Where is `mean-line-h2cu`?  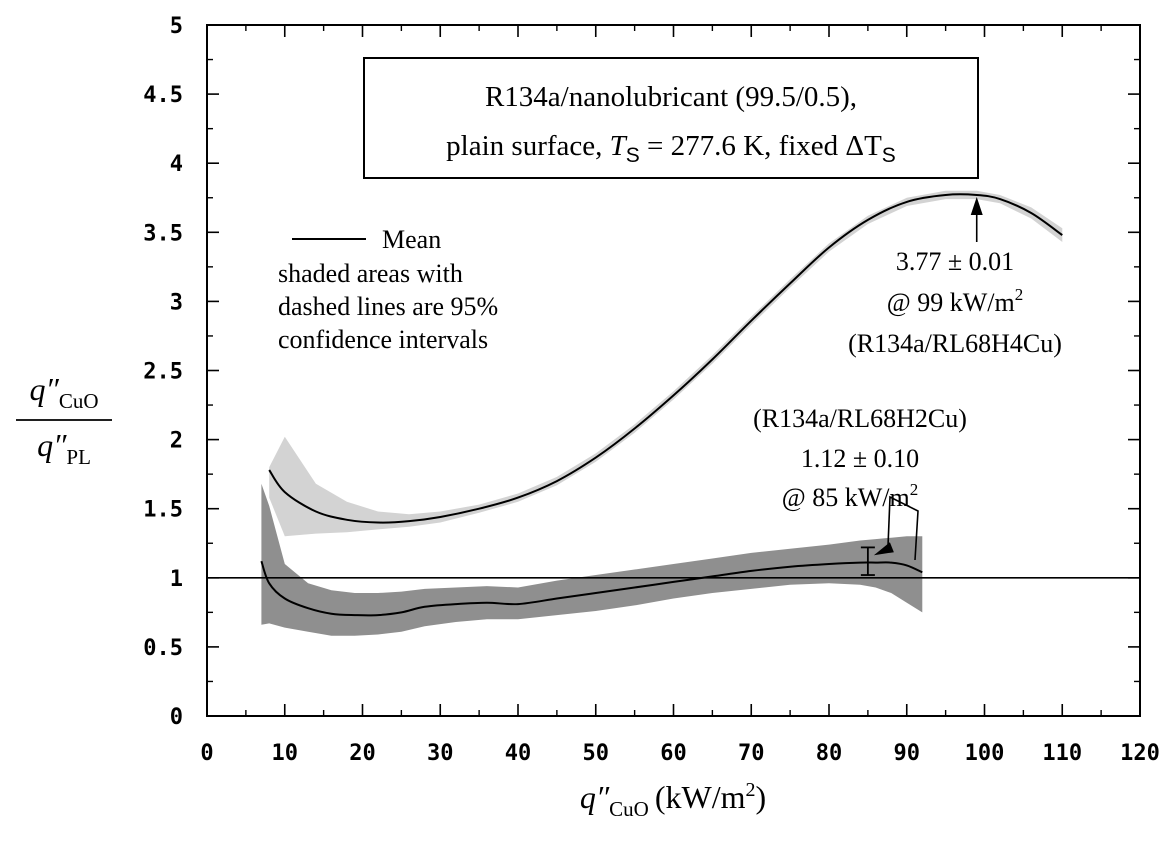 mean-line-h2cu is located at coordinates (591, 588).